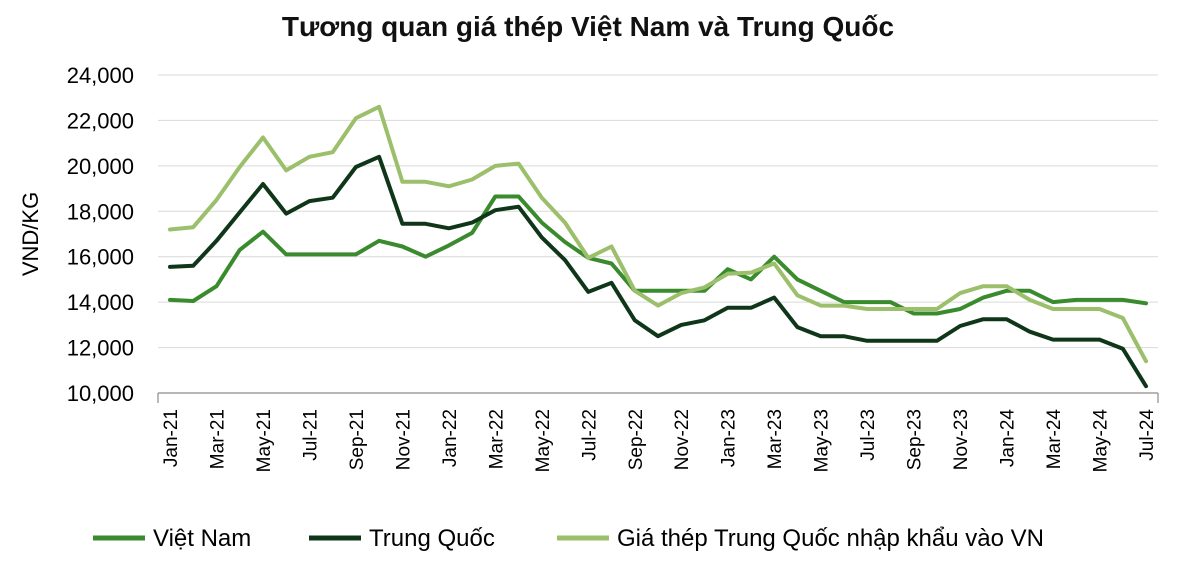  Describe the element at coordinates (100, 393) in the screenshot. I see `y-tick-label: 10,000` at that location.